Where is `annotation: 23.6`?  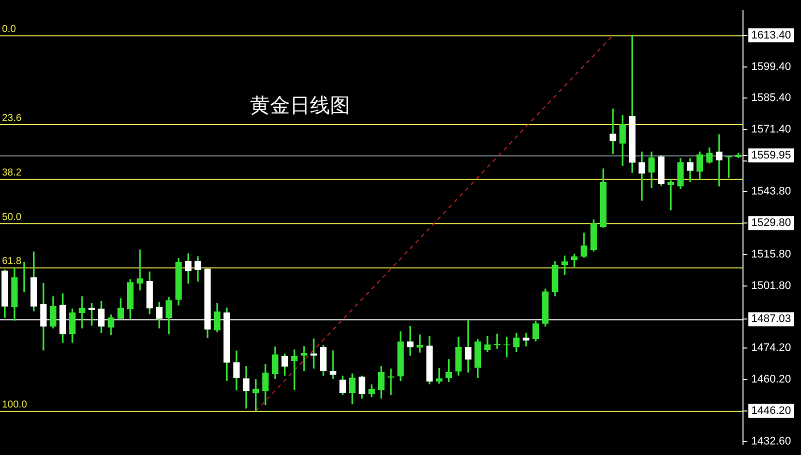
annotation: 23.6 is located at coordinates (12, 118).